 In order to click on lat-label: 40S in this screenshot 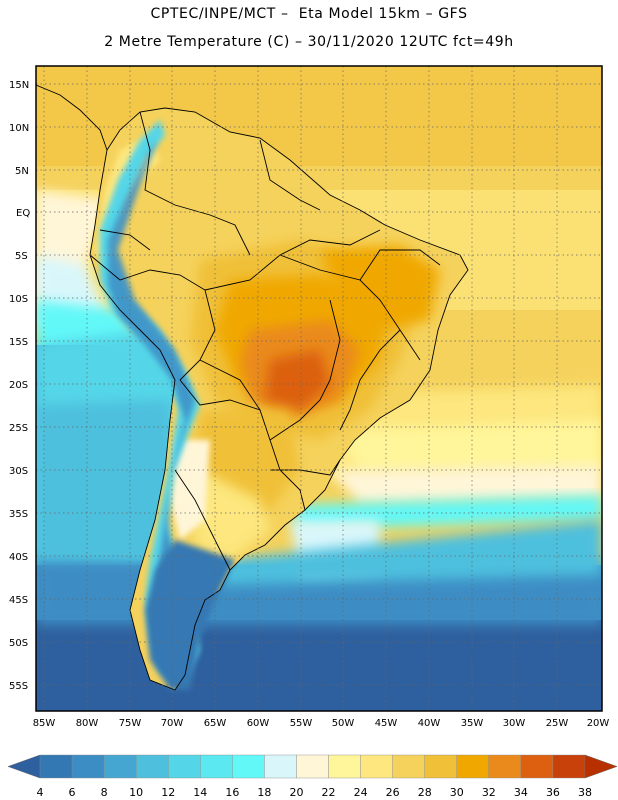, I will do `click(18, 557)`.